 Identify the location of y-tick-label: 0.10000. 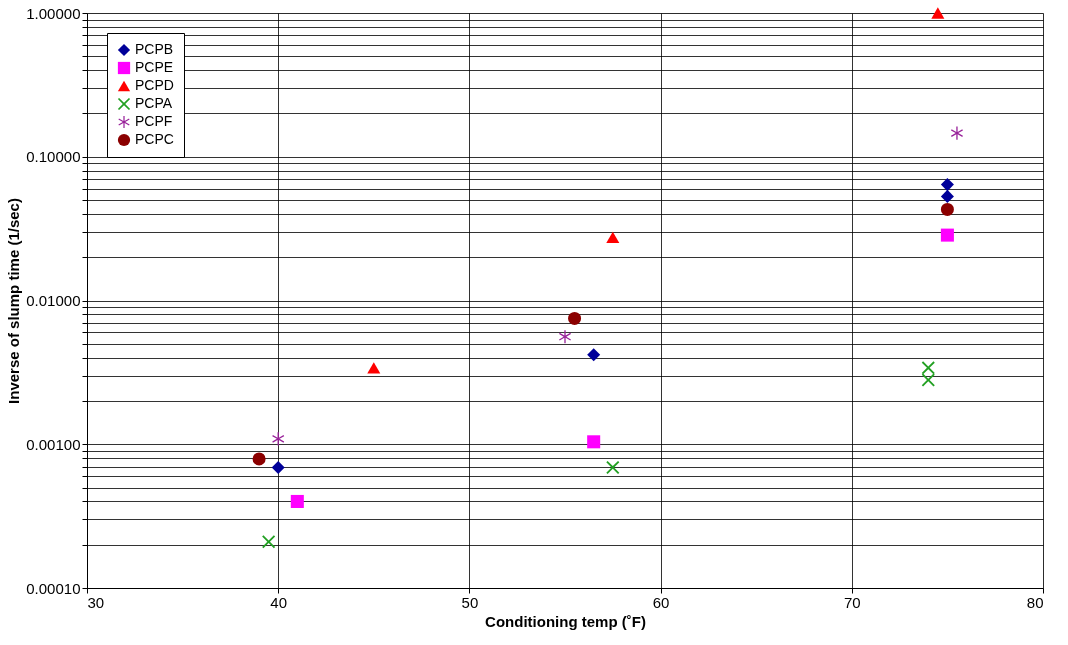
(53, 157).